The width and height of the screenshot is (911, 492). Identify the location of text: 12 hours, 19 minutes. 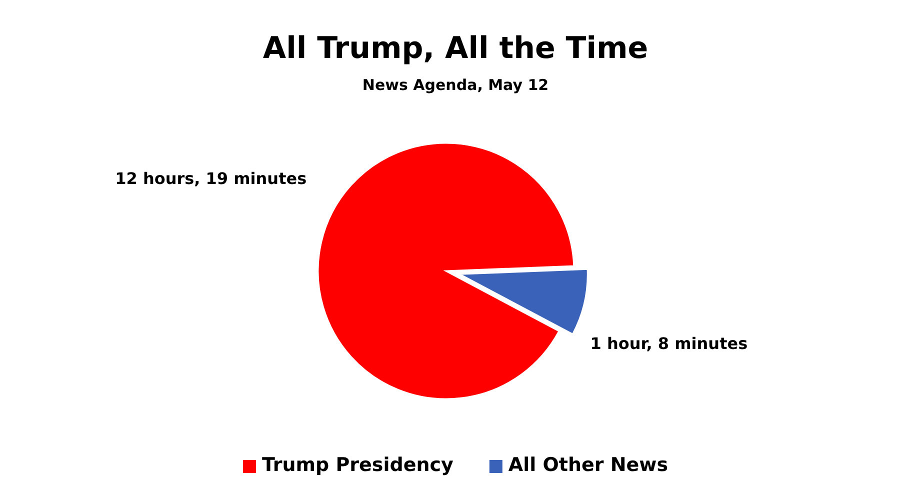
(211, 178).